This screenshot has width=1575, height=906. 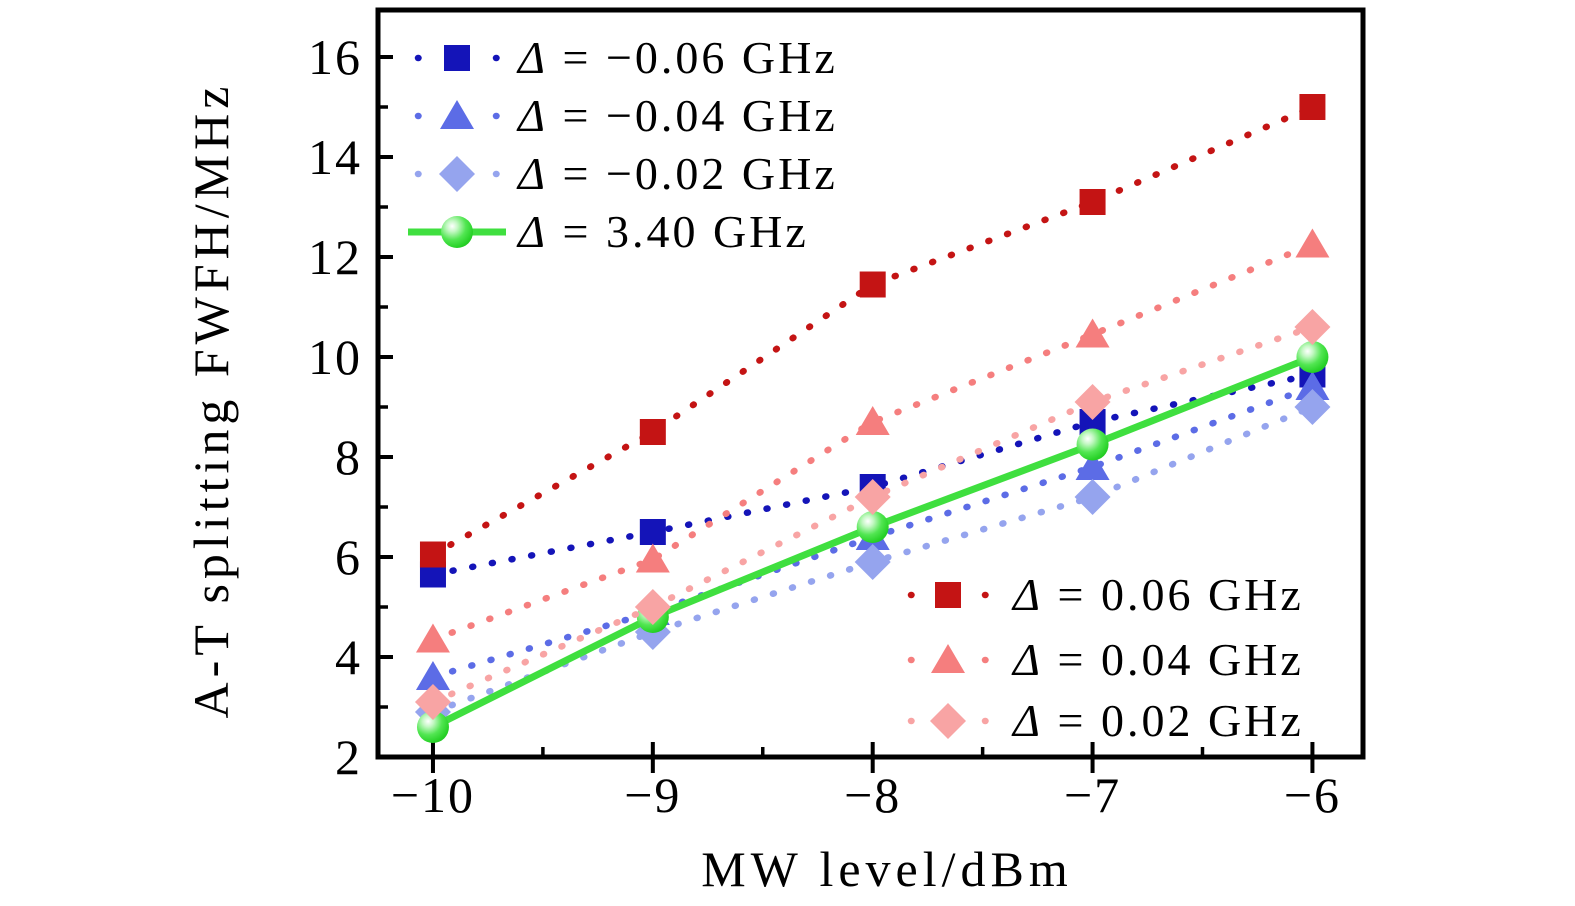 I want to click on y-tick-labels: 2 4 6 8 10 12 14 16, so click(x=335, y=407).